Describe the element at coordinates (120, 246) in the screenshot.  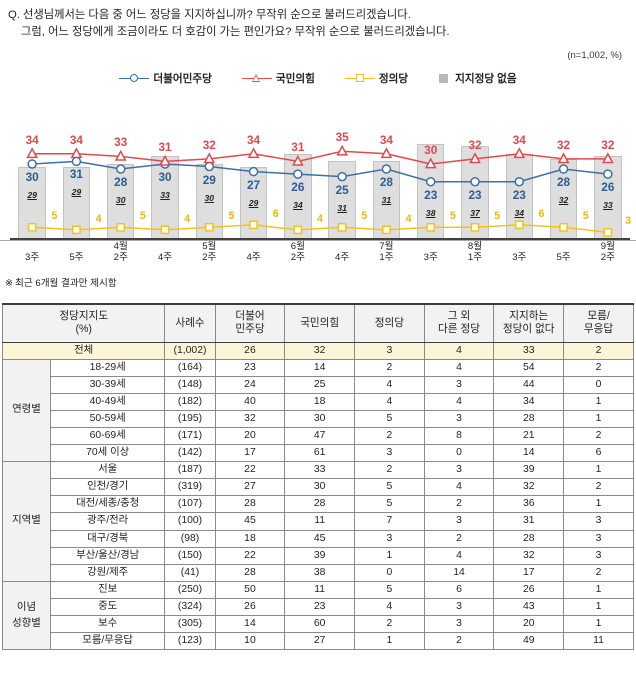
I see `x-tick-month-3: 4월` at that location.